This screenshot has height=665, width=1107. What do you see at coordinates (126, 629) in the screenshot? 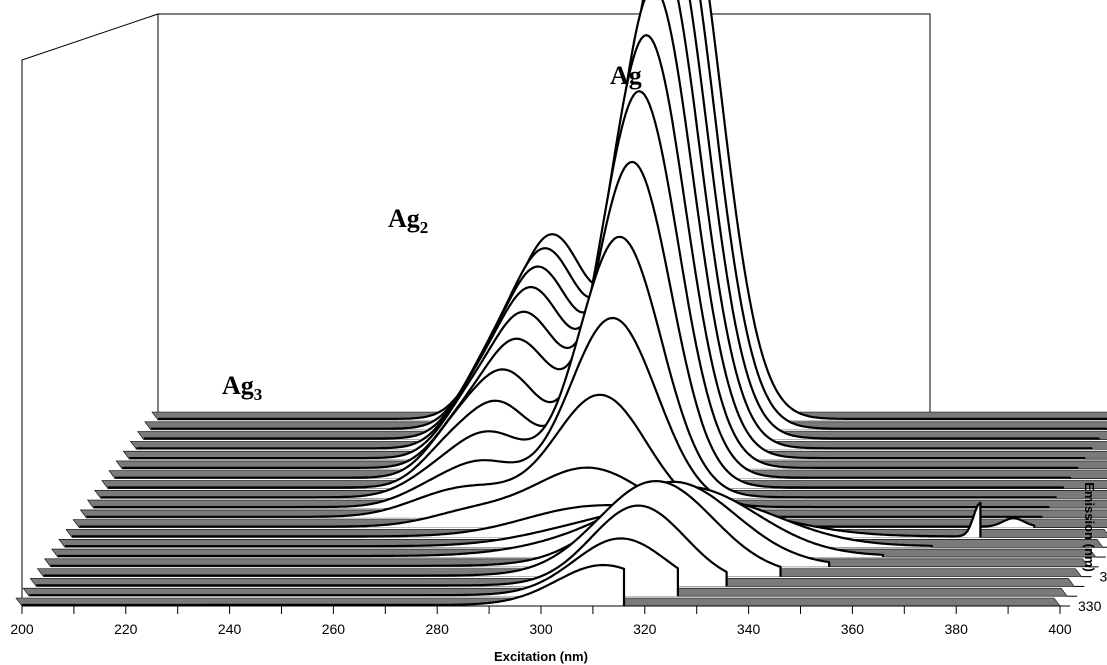
I see `x-tick-label: 220` at bounding box center [126, 629].